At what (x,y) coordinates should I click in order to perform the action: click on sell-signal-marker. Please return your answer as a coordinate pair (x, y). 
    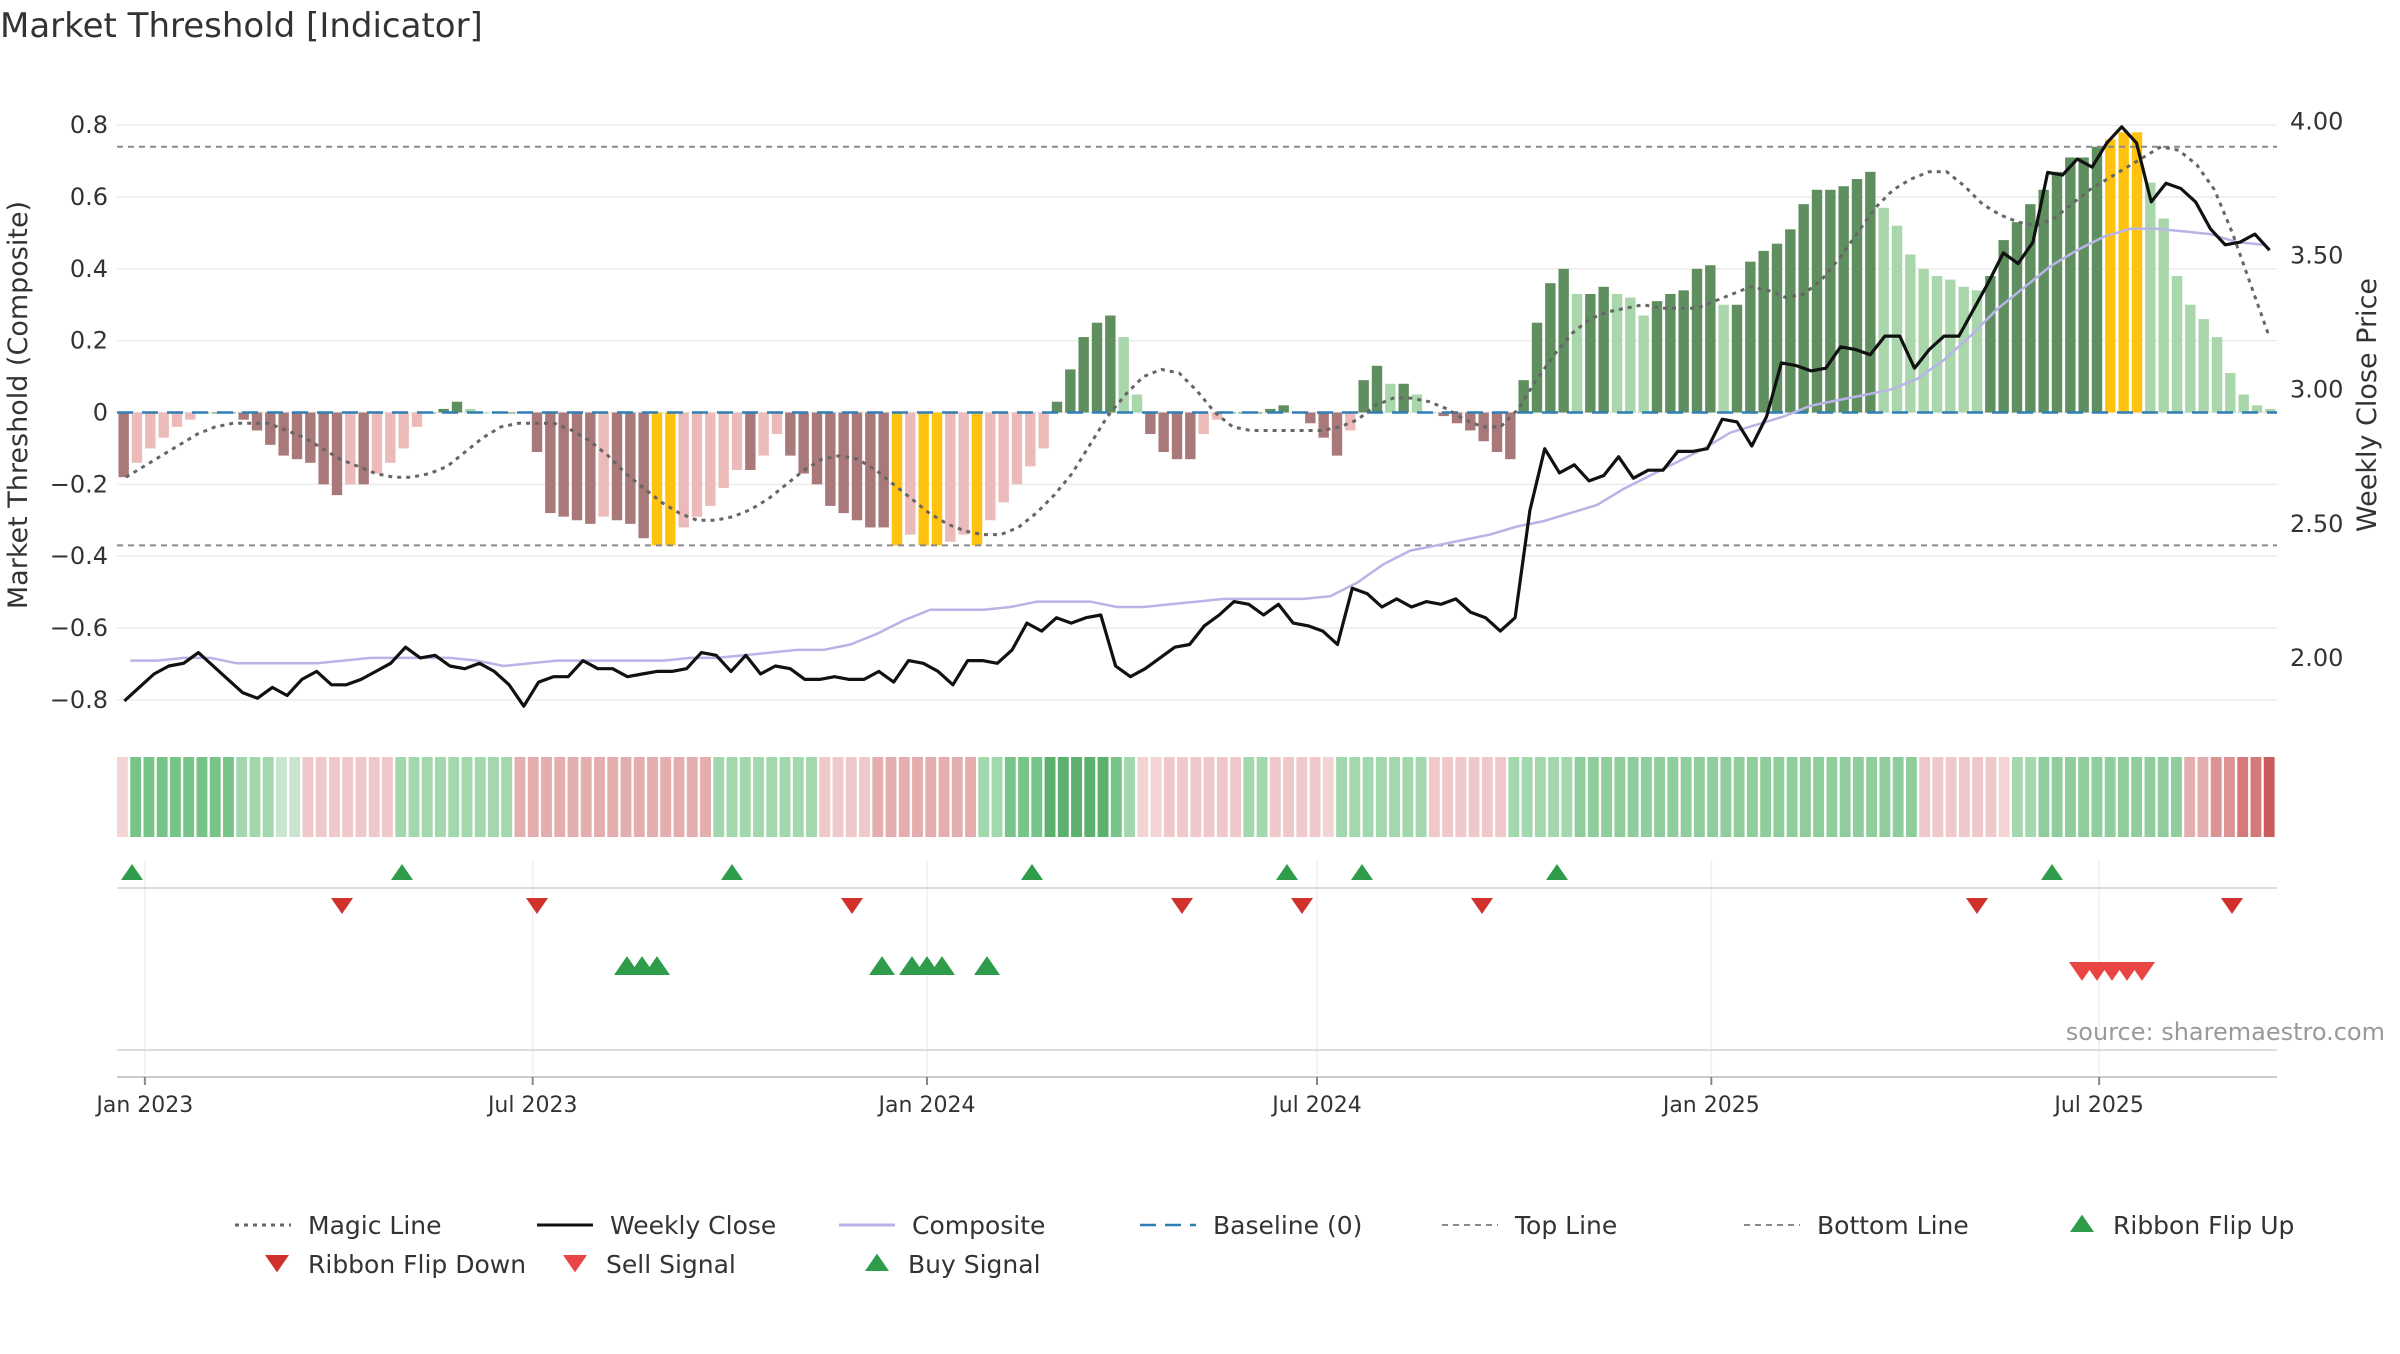
    Looking at the image, I should click on (2142, 971).